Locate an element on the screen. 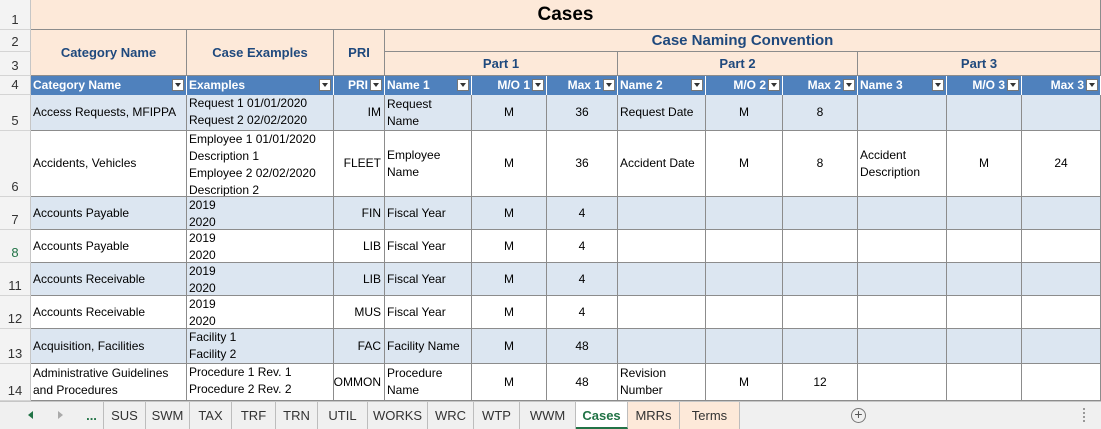 Image resolution: width=1101 pixels, height=429 pixels. cell-name-2: Revision Number is located at coordinates (662, 382).